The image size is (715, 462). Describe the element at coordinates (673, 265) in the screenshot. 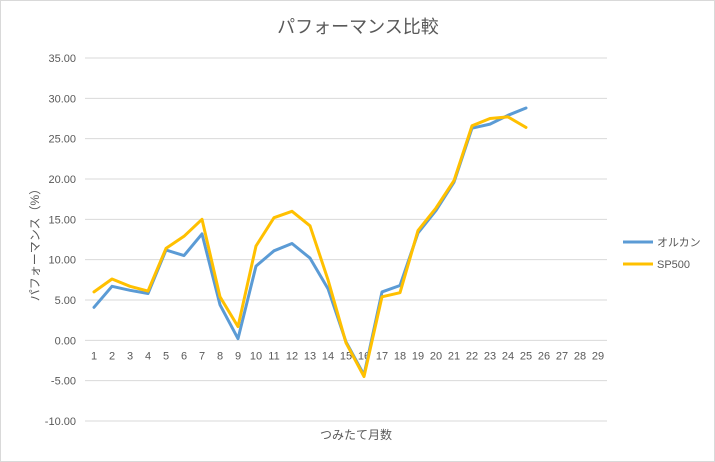

I see `legend-label: SP500` at that location.